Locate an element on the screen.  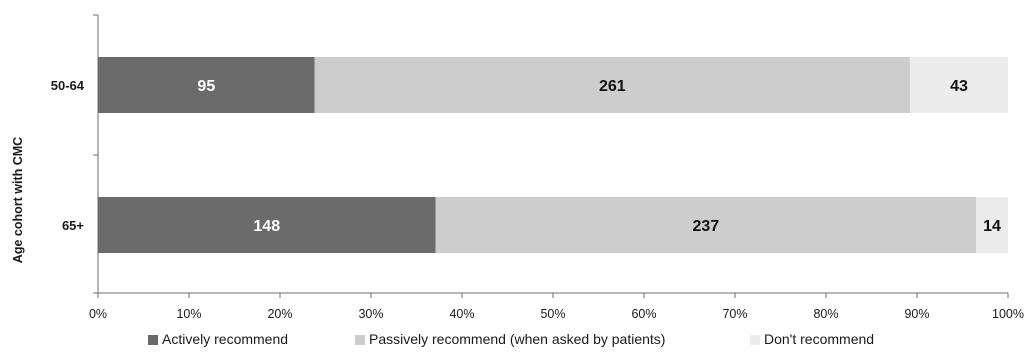
x-tick-label: 100% is located at coordinates (1008, 314).